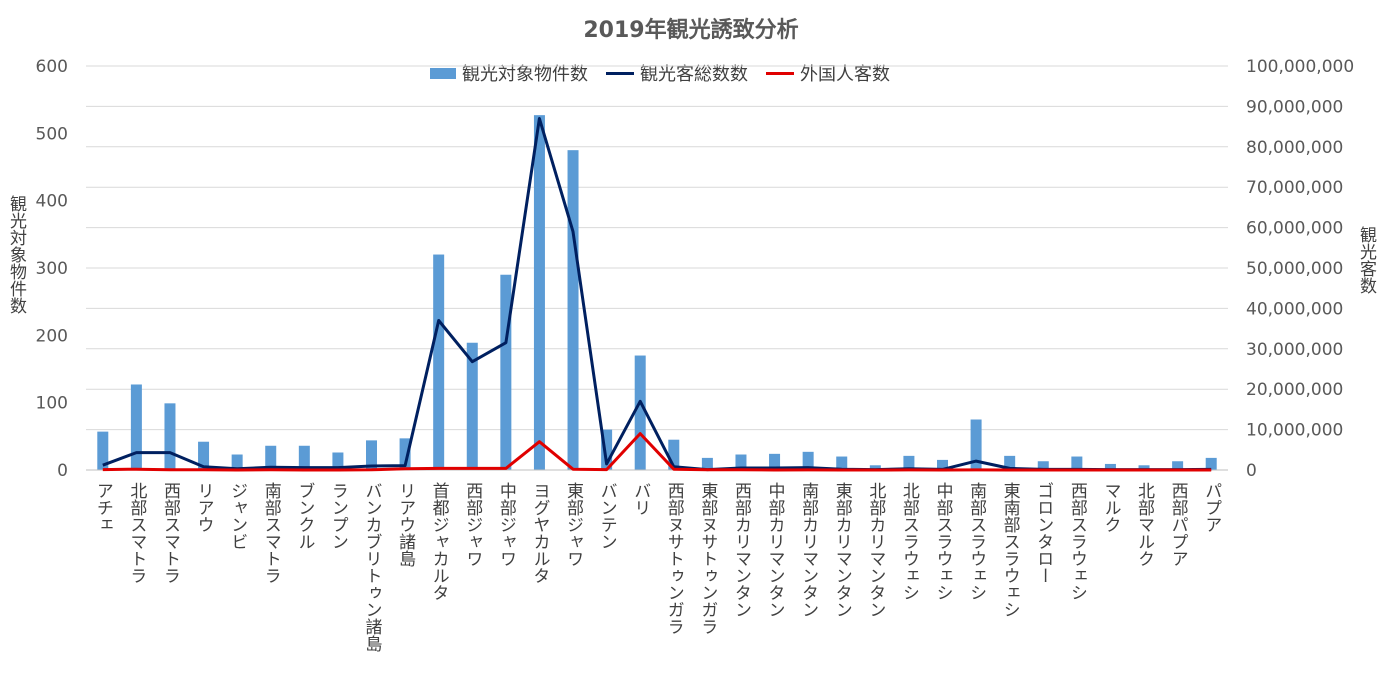 Image resolution: width=1382 pixels, height=678 pixels. Describe the element at coordinates (52, 134) in the screenshot. I see `y-tick-label-left: 500` at that location.